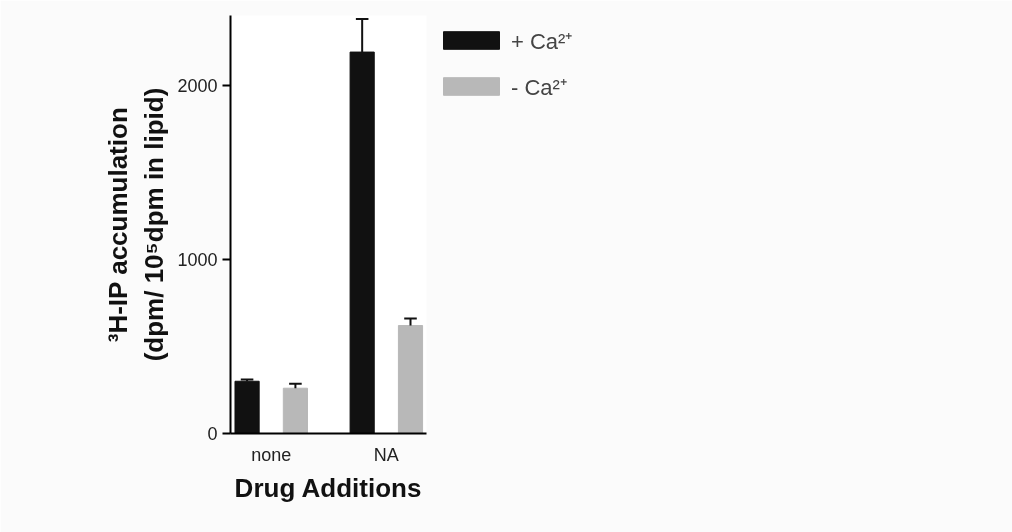  What do you see at coordinates (542, 41) in the screenshot?
I see `legend-label: + Ca²⁺` at bounding box center [542, 41].